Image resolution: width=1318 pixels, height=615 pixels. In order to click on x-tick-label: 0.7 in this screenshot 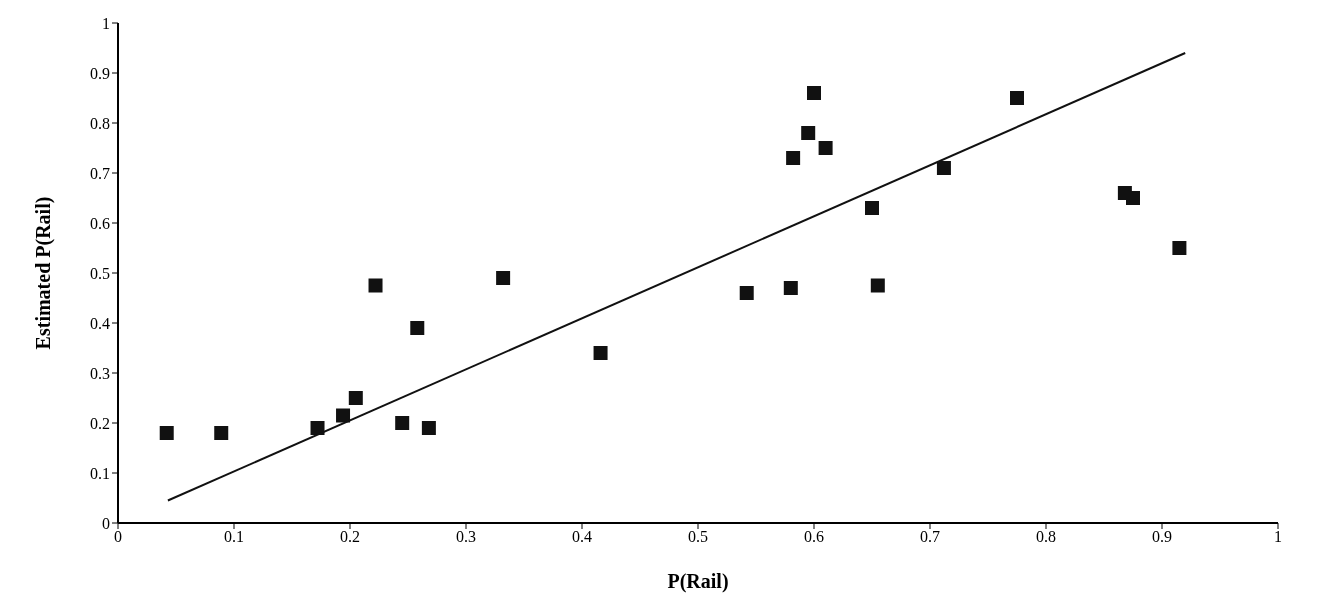, I will do `click(930, 537)`.